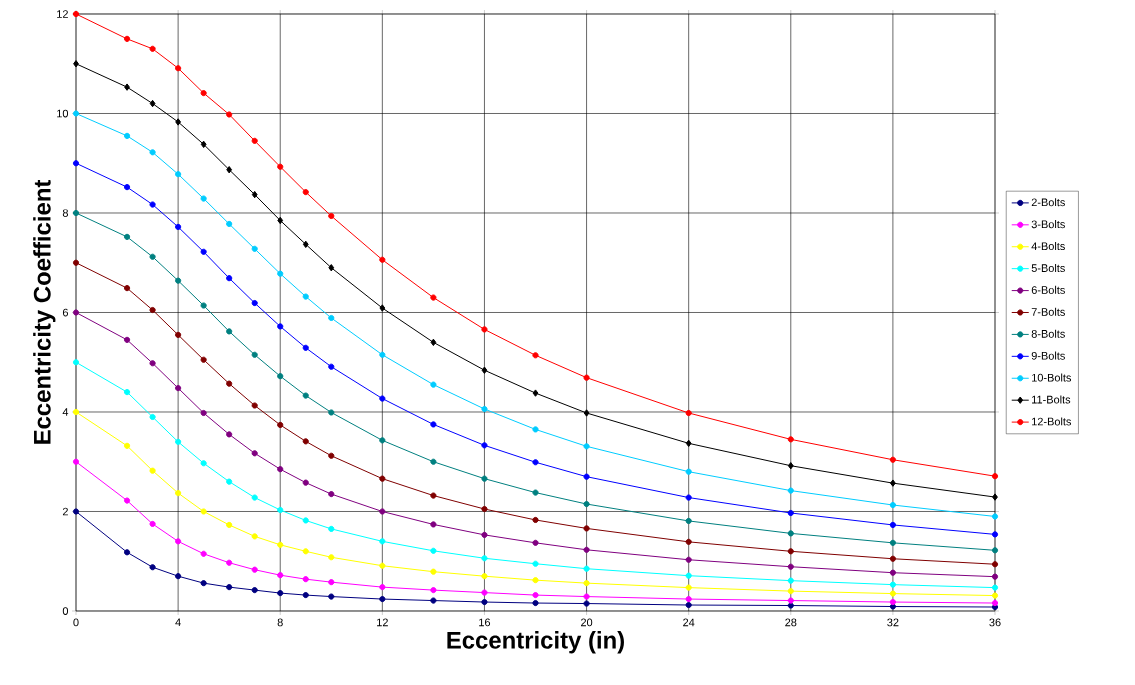  Describe the element at coordinates (1048, 224) in the screenshot. I see `legend-label: 3-Bolts` at that location.